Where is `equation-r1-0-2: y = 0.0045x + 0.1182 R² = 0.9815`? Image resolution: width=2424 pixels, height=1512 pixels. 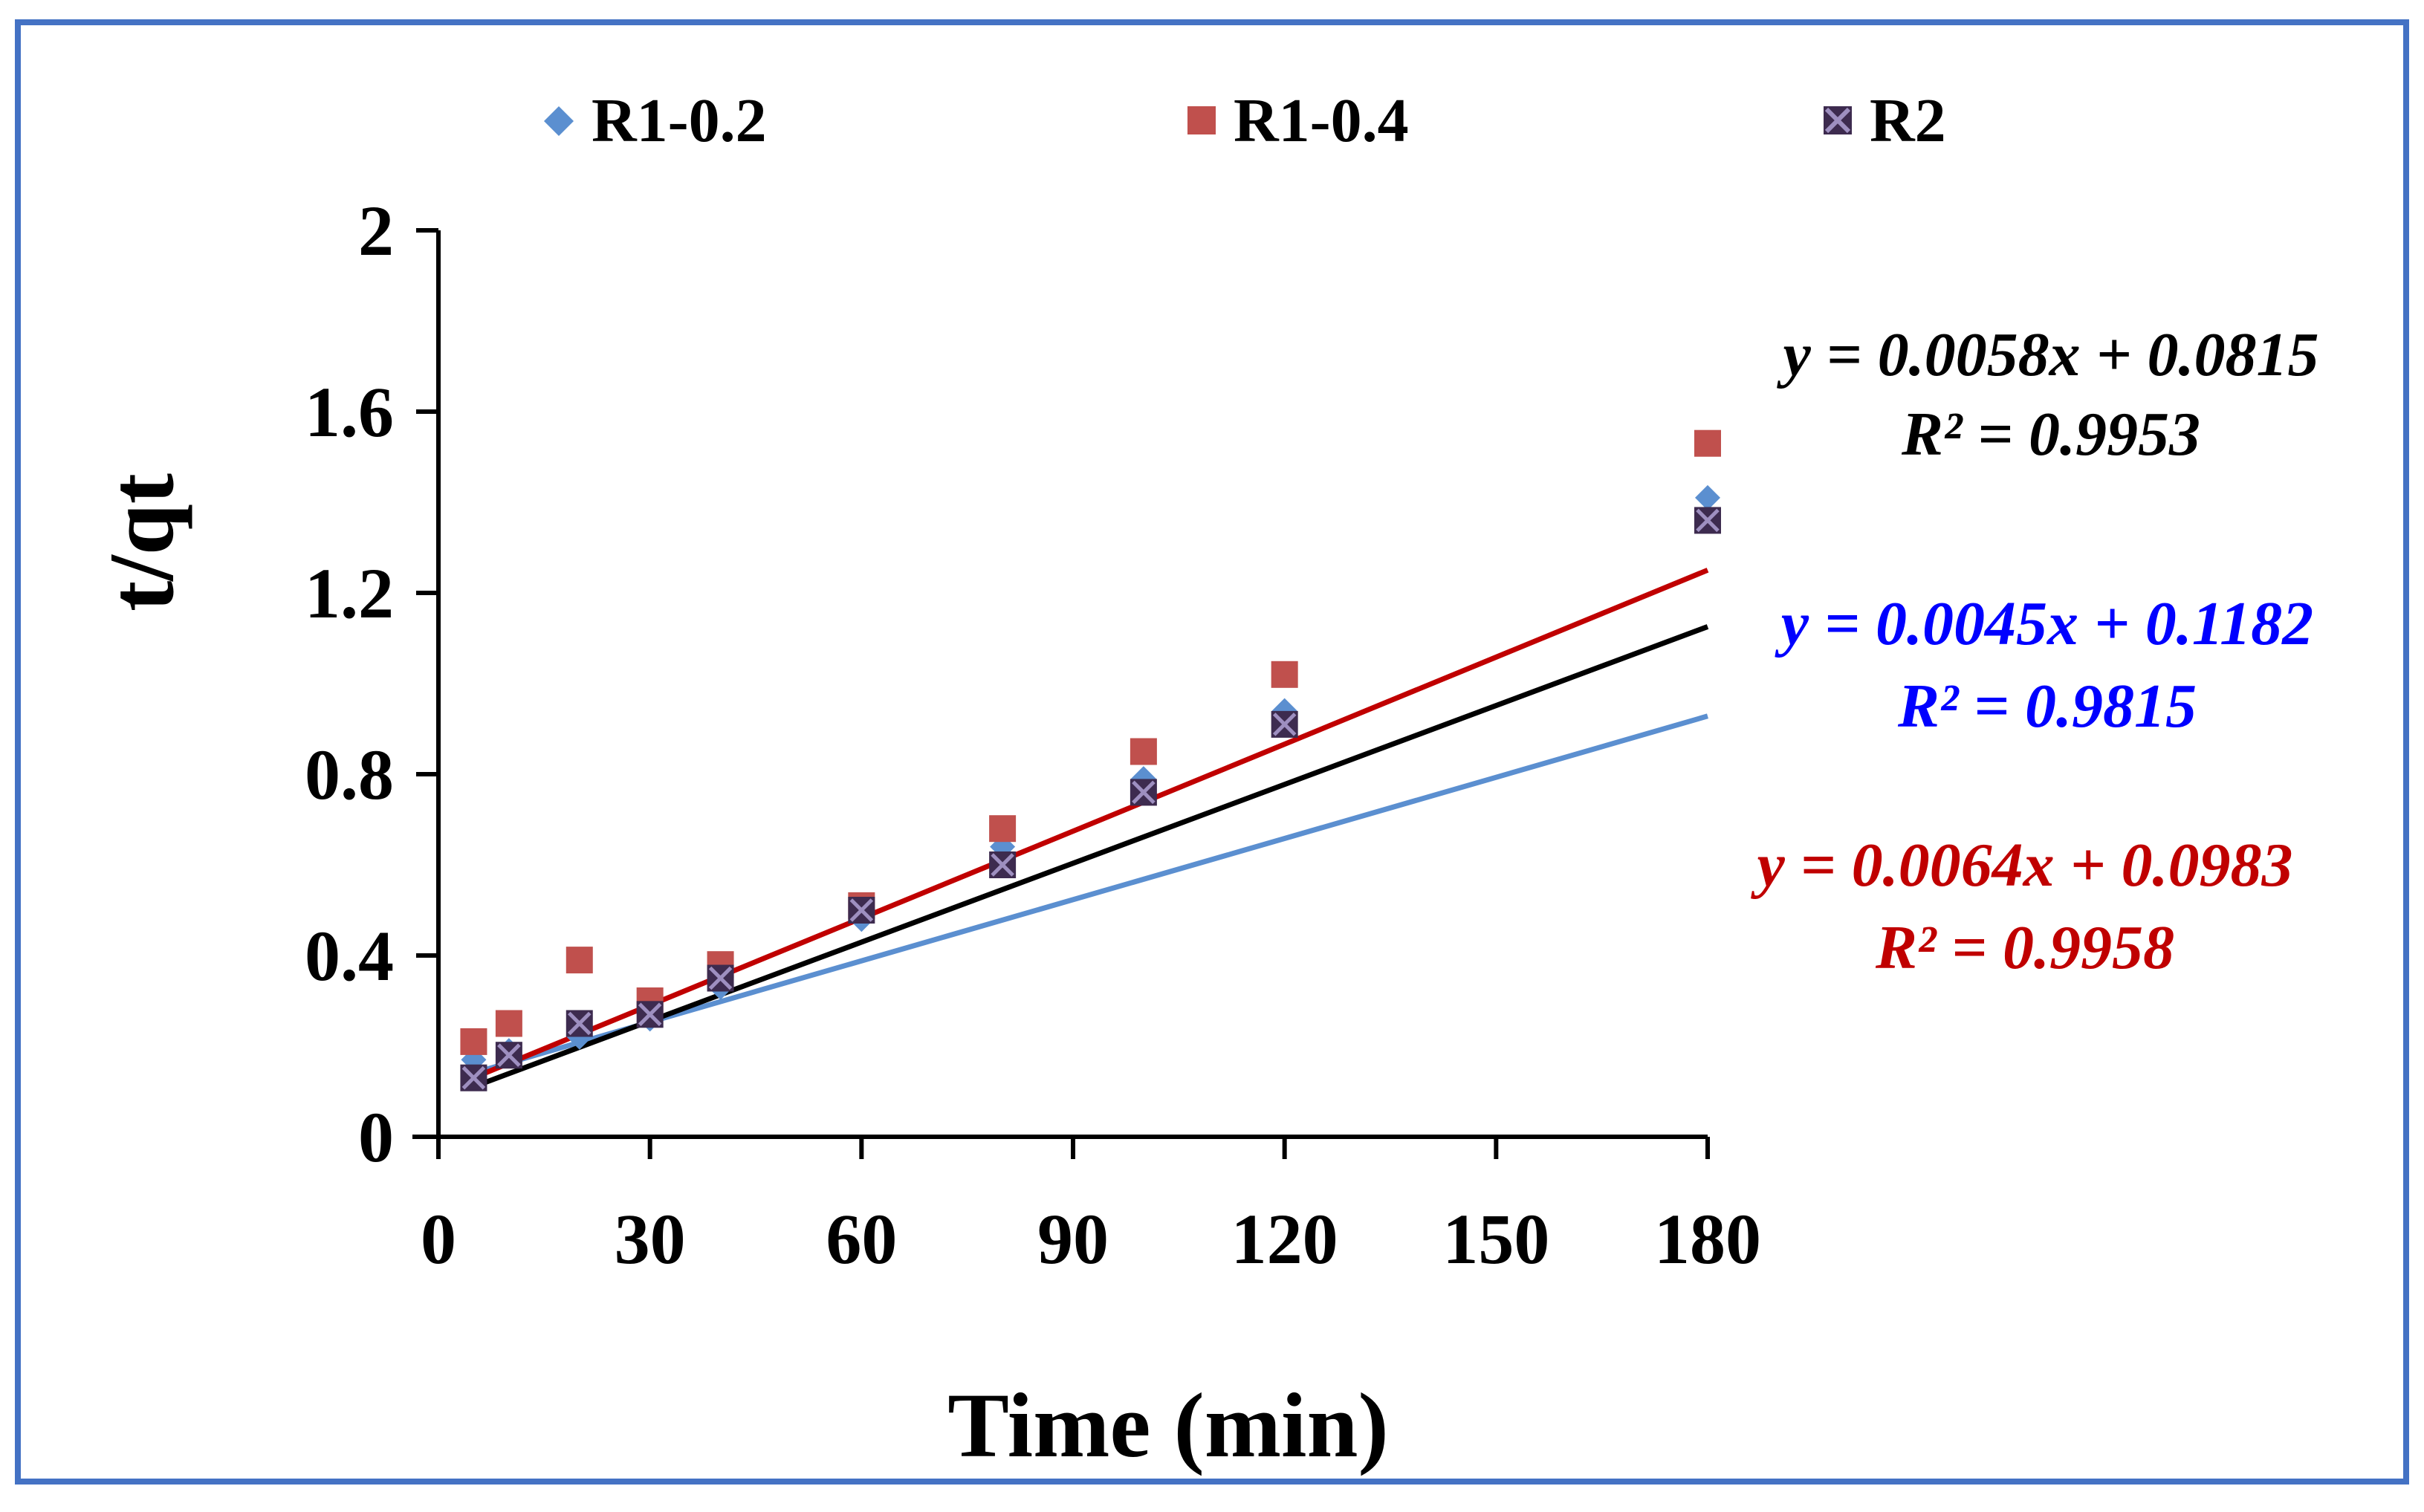 equation-r1-0-2: y = 0.0045x + 0.1182 R² = 0.9815 is located at coordinates (2044, 665).